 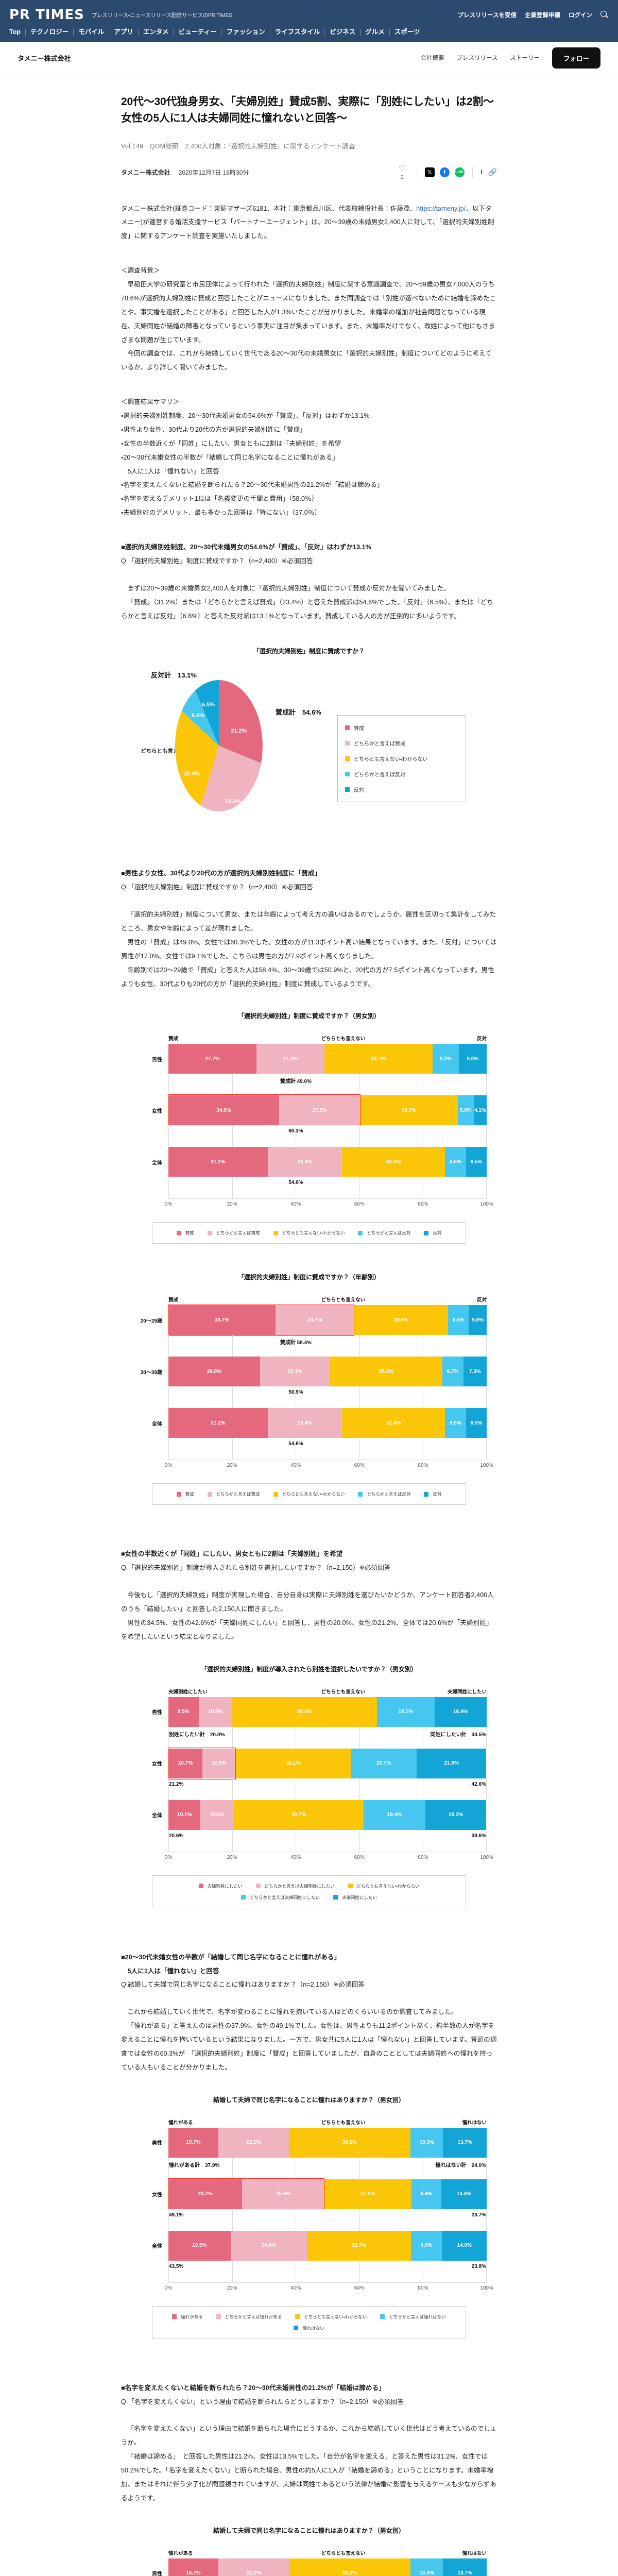 I want to click on category-fashion: ファッション, so click(x=246, y=32).